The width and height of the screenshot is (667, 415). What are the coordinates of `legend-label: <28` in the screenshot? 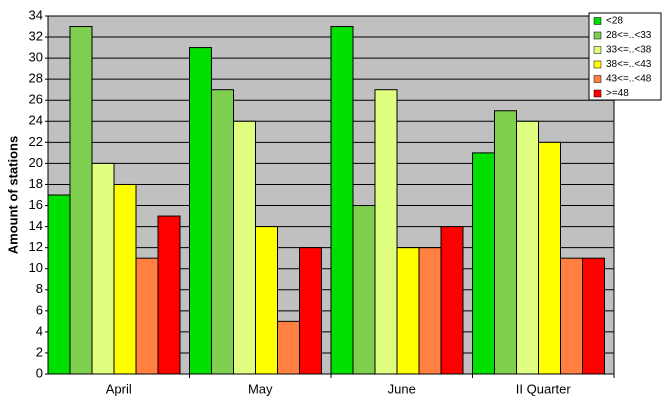 It's located at (614, 21).